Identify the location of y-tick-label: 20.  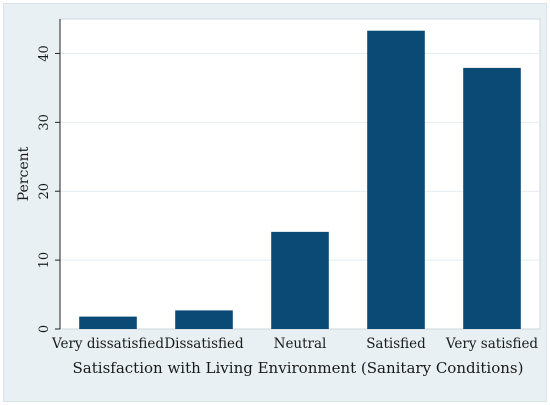
(44, 191).